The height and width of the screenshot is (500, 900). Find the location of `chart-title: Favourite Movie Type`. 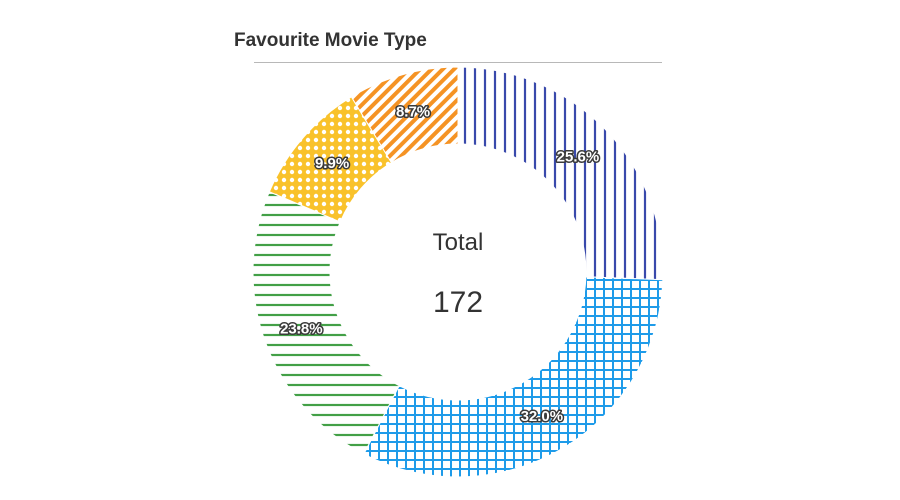

chart-title: Favourite Movie Type is located at coordinates (330, 40).